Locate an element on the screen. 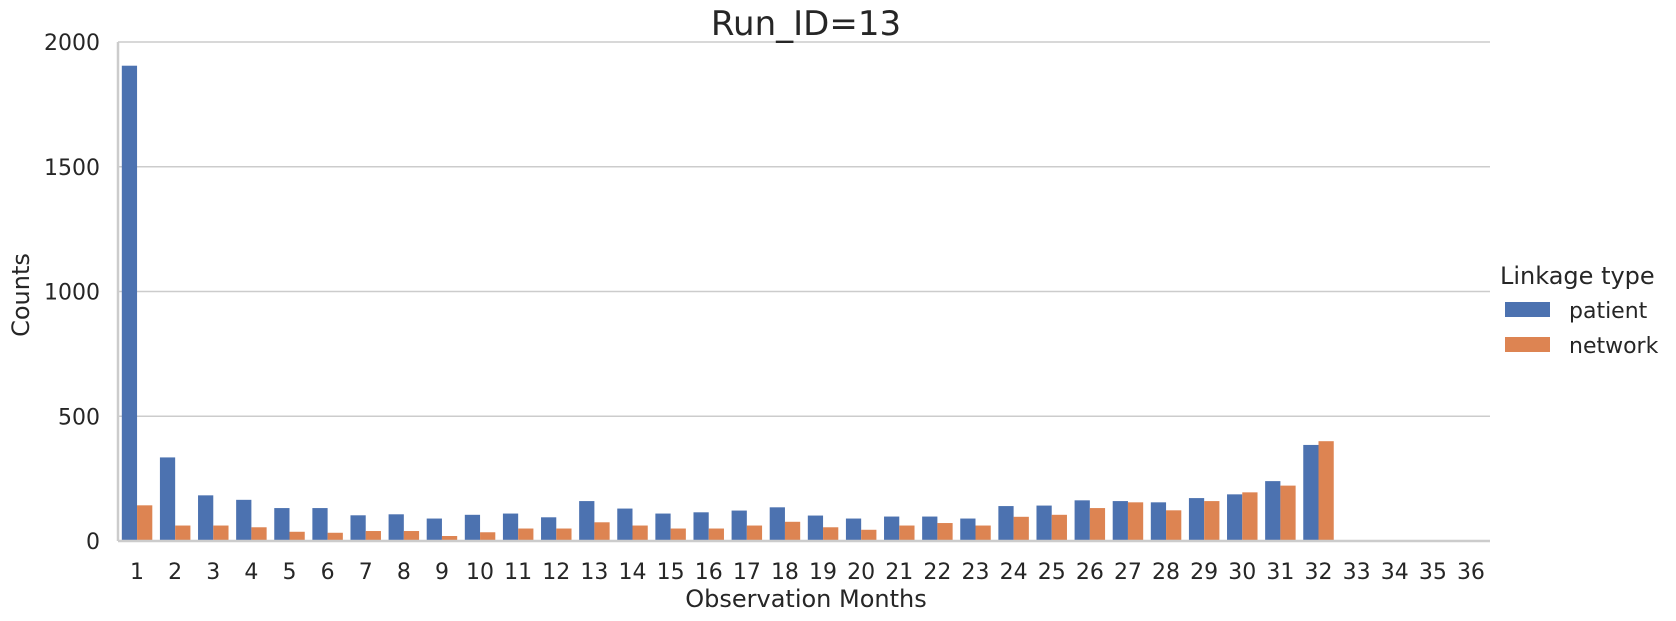  x-tick-label: 8 is located at coordinates (404, 572).